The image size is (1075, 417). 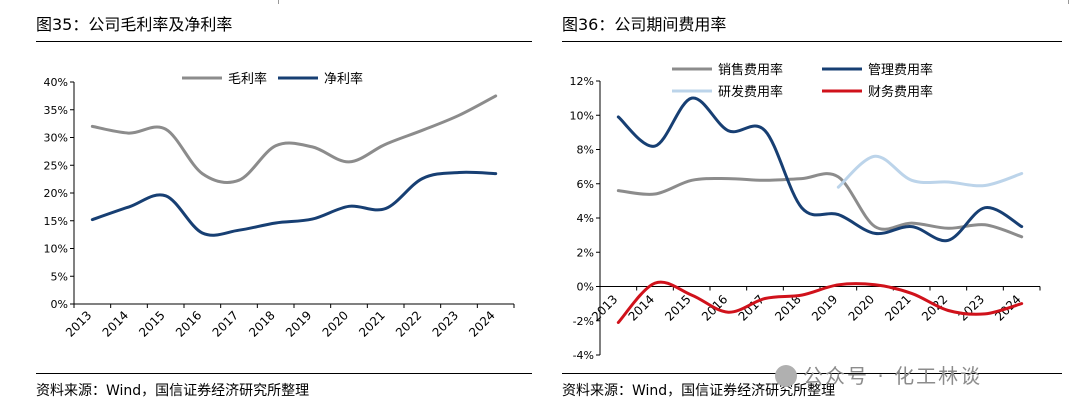 I want to click on y-tick-label: 25%, so click(x=56, y=165).